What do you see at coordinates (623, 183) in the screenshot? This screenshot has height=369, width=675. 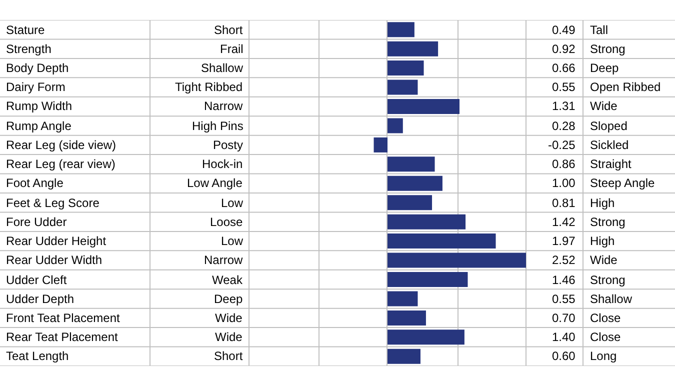 I see `y2-tick-label: Steep Angle` at bounding box center [623, 183].